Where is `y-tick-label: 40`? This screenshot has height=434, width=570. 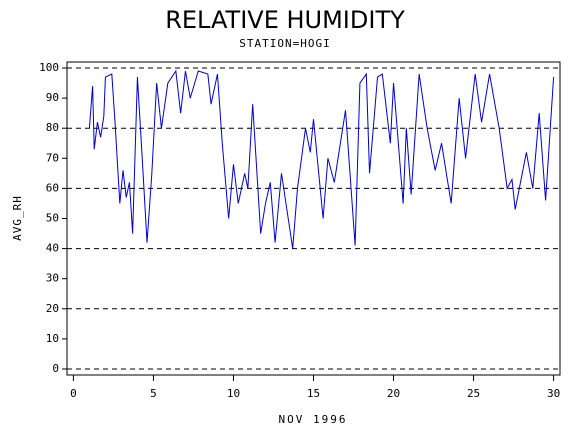
y-tick-label: 40 is located at coordinates (52, 248).